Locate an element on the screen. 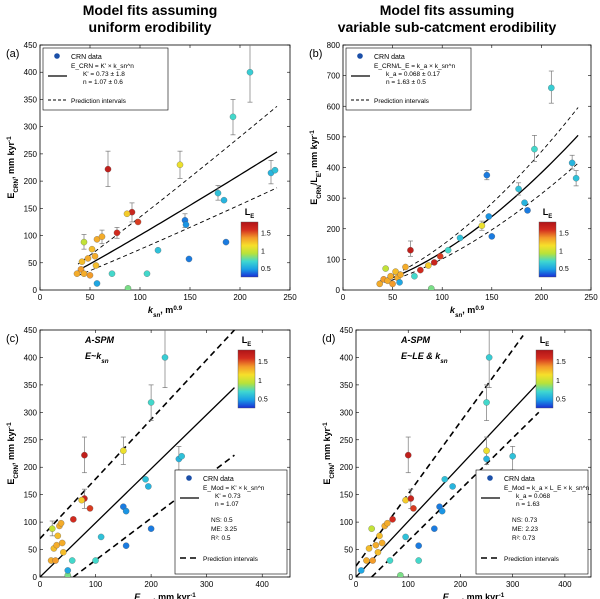 The width and height of the screenshot is (600, 599). x-axis-label-part: sn is located at coordinates (459, 315).